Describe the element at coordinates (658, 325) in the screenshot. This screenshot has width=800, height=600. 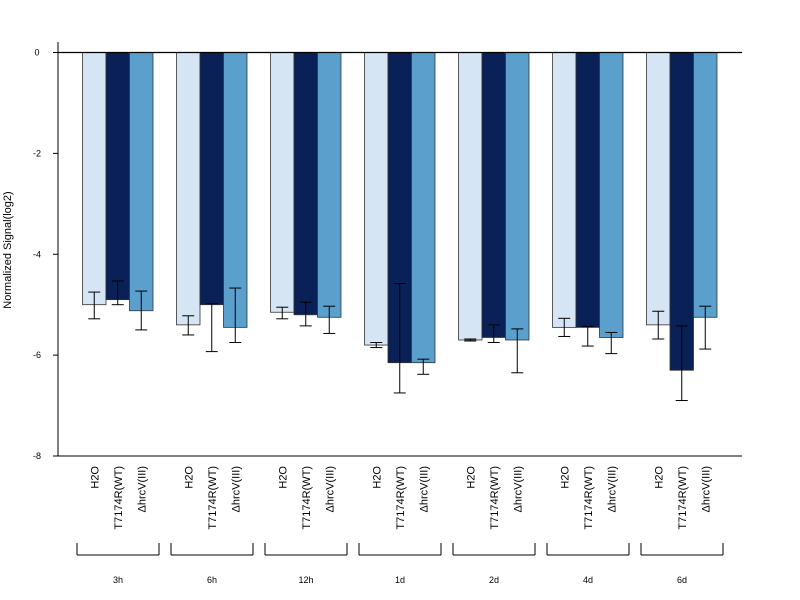
I see `error-bar-6d-h2o` at that location.